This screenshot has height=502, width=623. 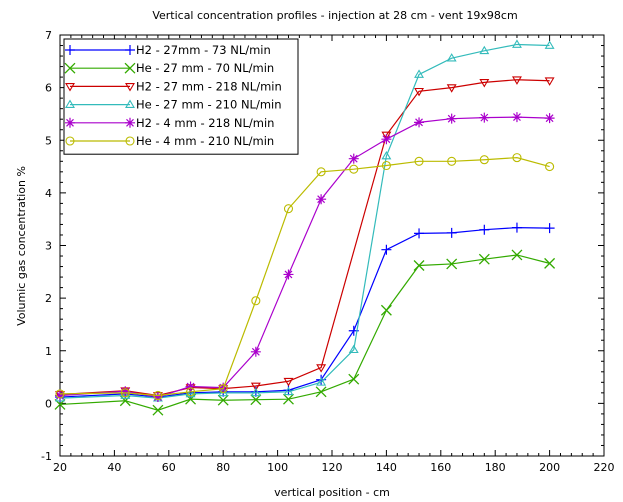 I want to click on legend-label: H2 - 4 mm - 218 NL/min, so click(x=205, y=123).